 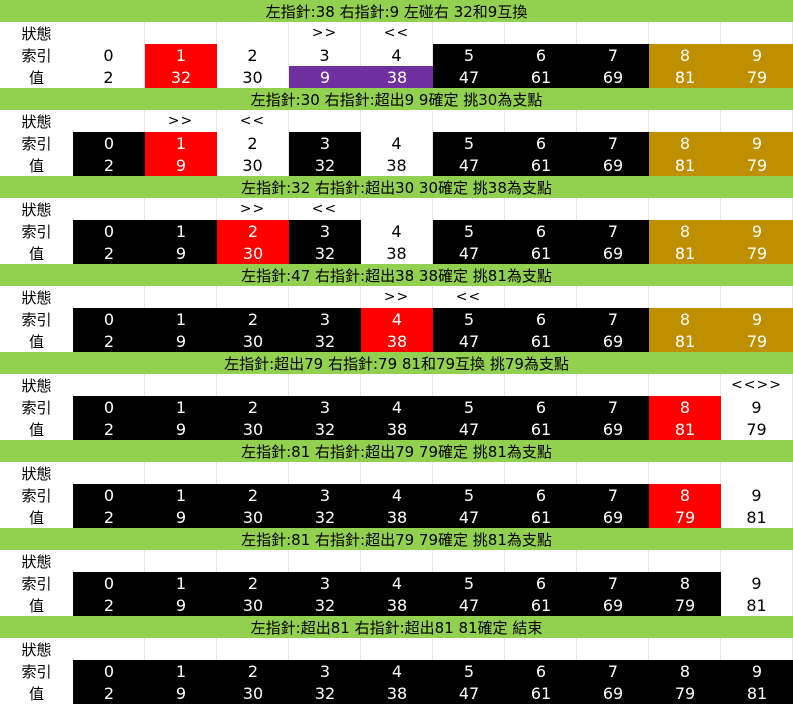 I want to click on value-cell: 79, so click(x=757, y=253).